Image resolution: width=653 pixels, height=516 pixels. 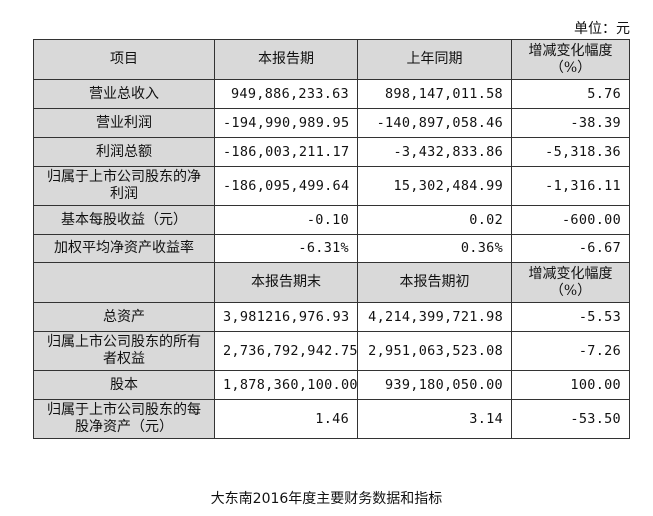 I want to click on cell-change: 5.76, so click(x=570, y=94).